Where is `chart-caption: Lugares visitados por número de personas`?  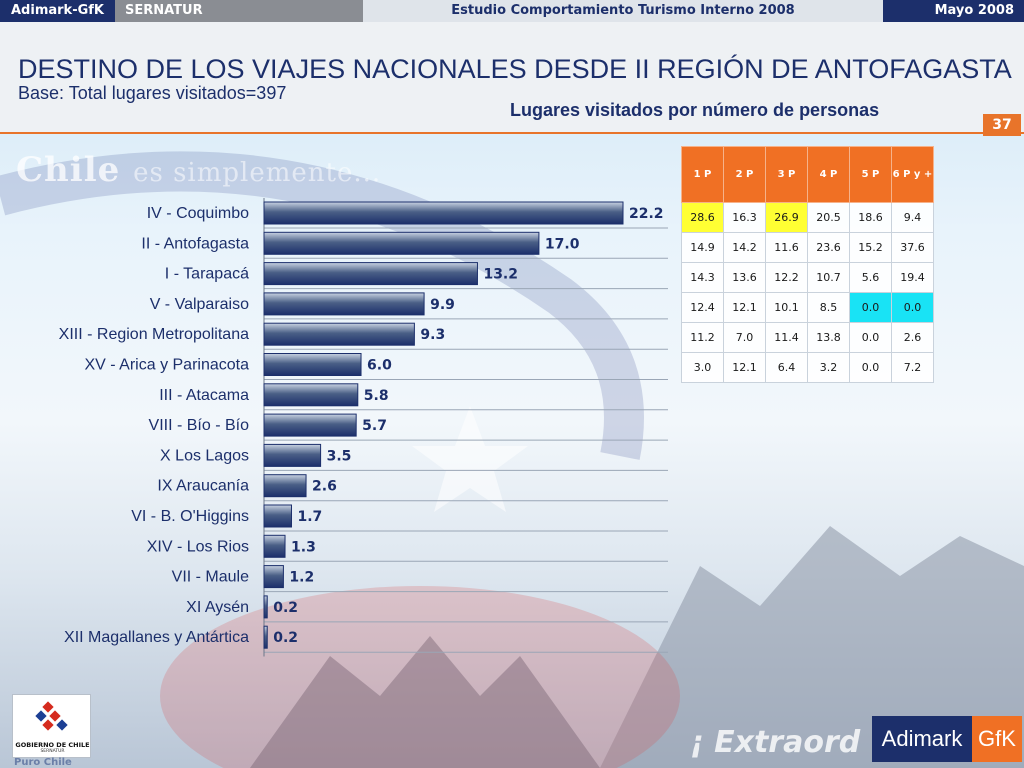 chart-caption: Lugares visitados por número de personas is located at coordinates (695, 110).